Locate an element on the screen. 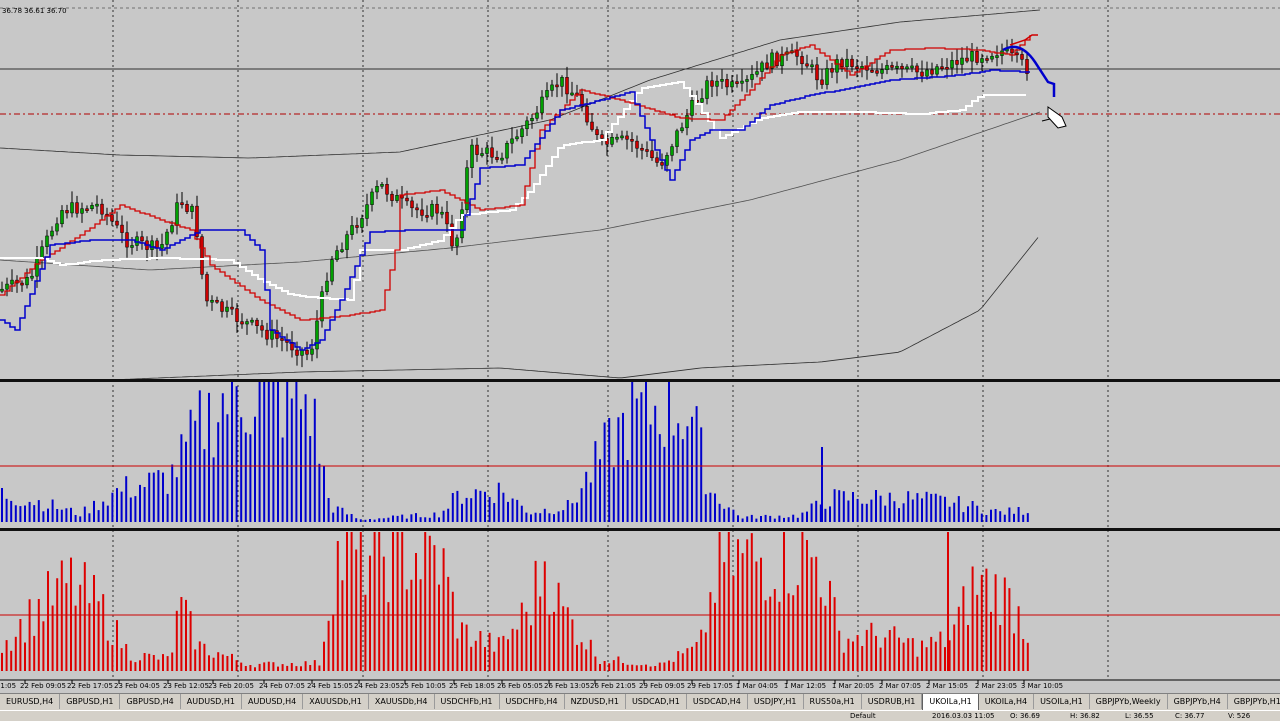  time-label: 29 Feb 17:05 is located at coordinates (710, 686).